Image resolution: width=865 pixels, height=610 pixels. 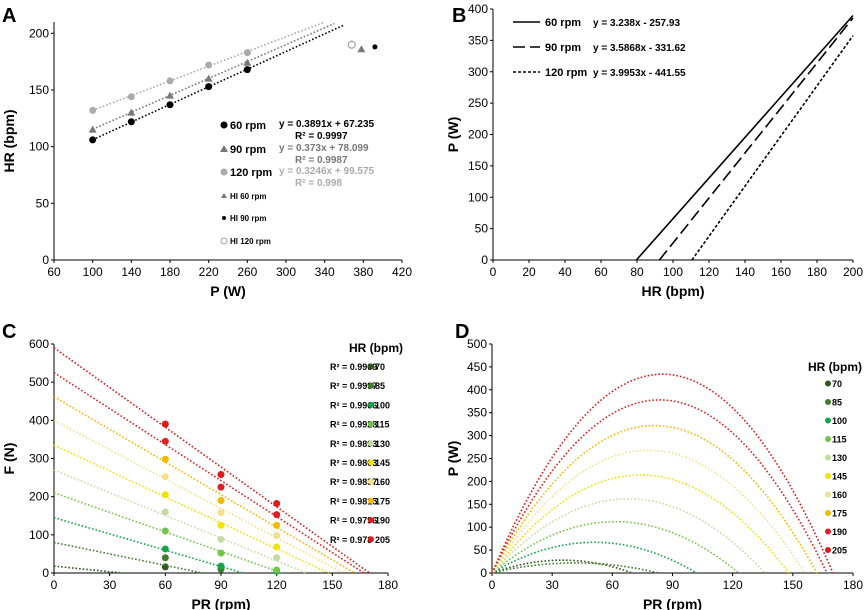 I want to click on equation-label: y = 0.373x + 78.099, so click(x=324, y=148).